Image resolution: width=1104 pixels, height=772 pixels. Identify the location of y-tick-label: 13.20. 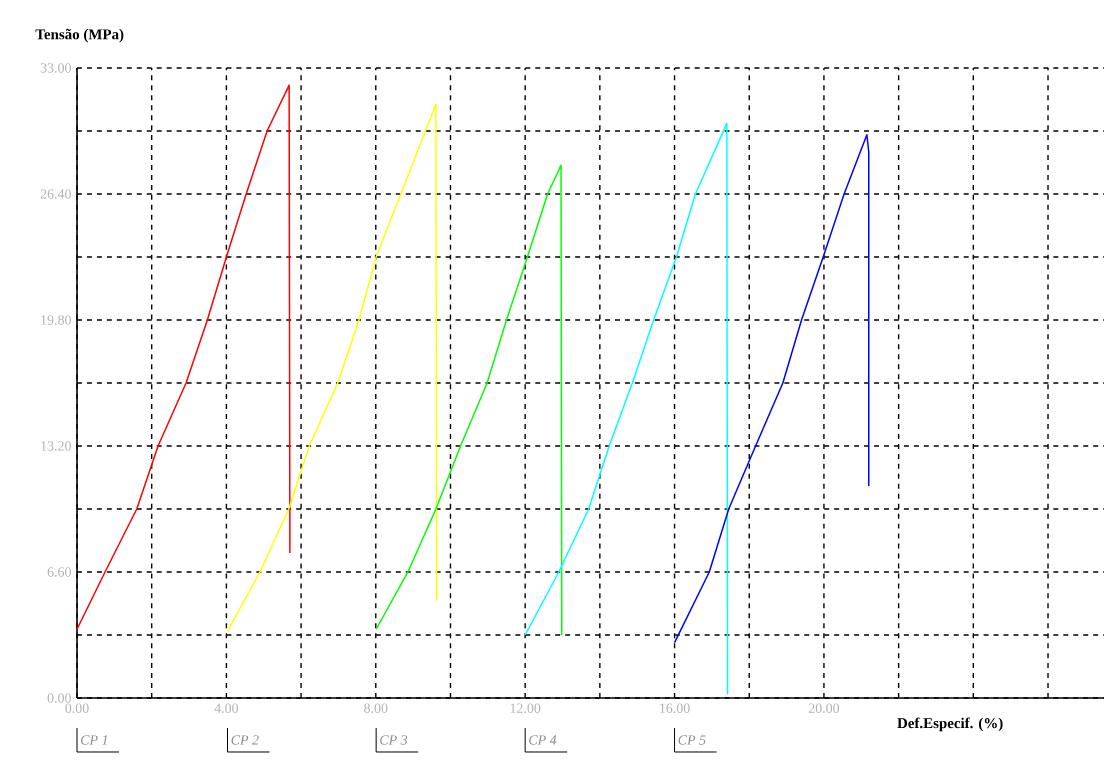
(56, 446).